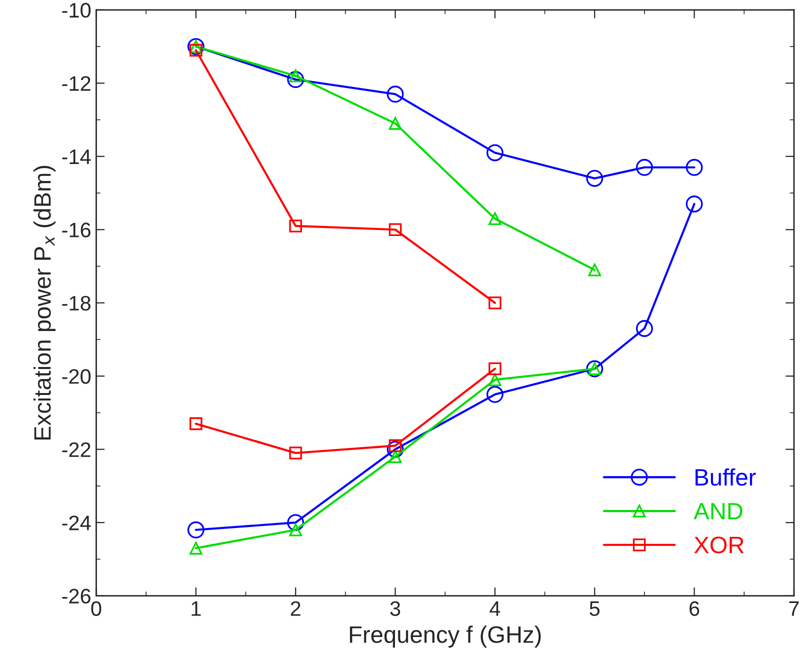 The image size is (802, 662). I want to click on y-tick-label: -22, so click(76, 449).